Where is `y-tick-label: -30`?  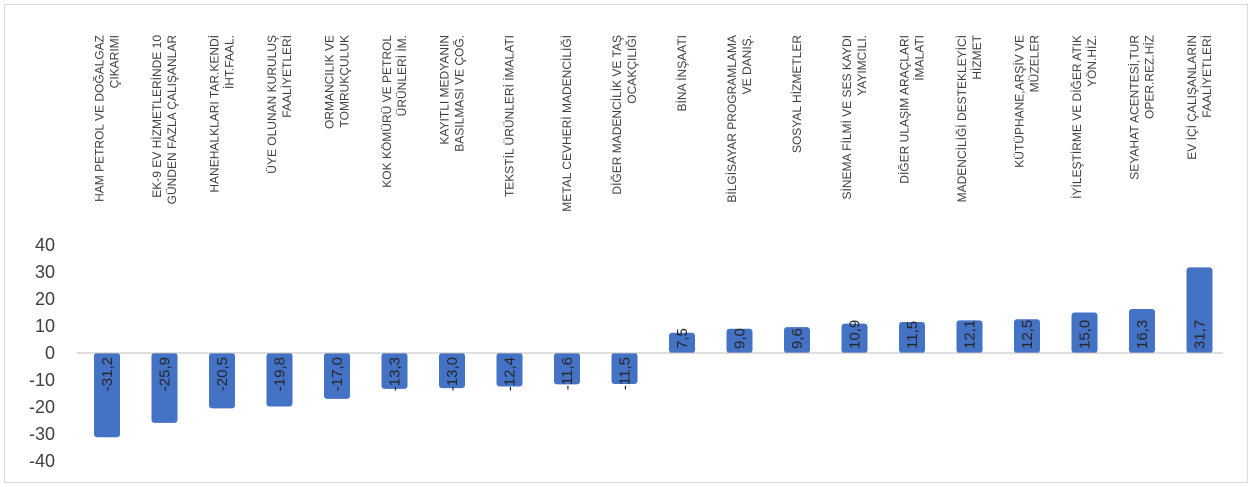
y-tick-label: -30 is located at coordinates (42, 434).